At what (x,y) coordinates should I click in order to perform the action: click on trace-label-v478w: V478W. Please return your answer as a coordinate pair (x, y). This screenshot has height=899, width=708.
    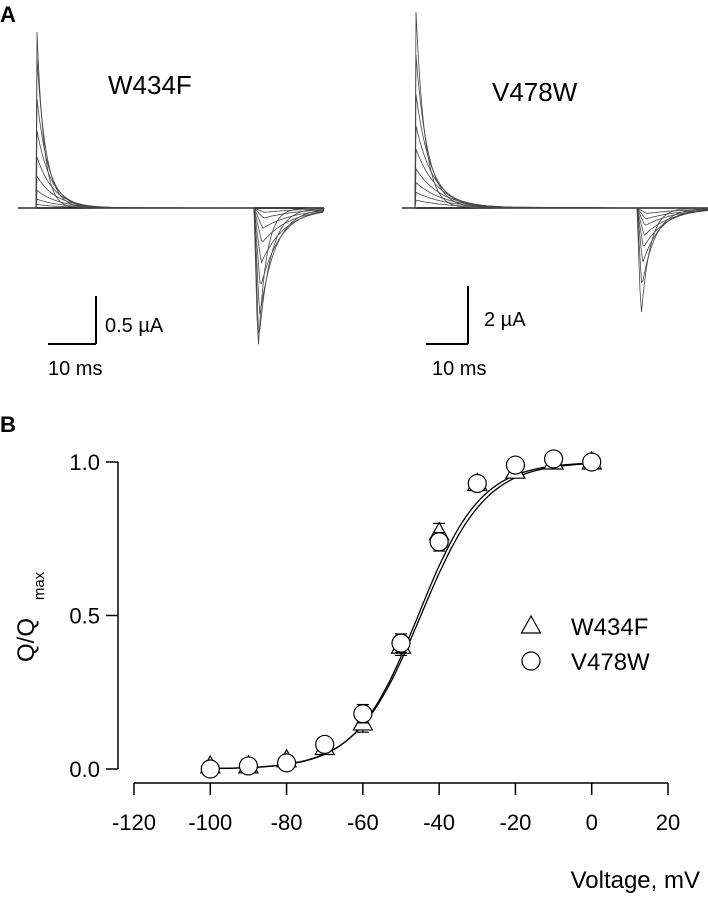
    Looking at the image, I should click on (535, 92).